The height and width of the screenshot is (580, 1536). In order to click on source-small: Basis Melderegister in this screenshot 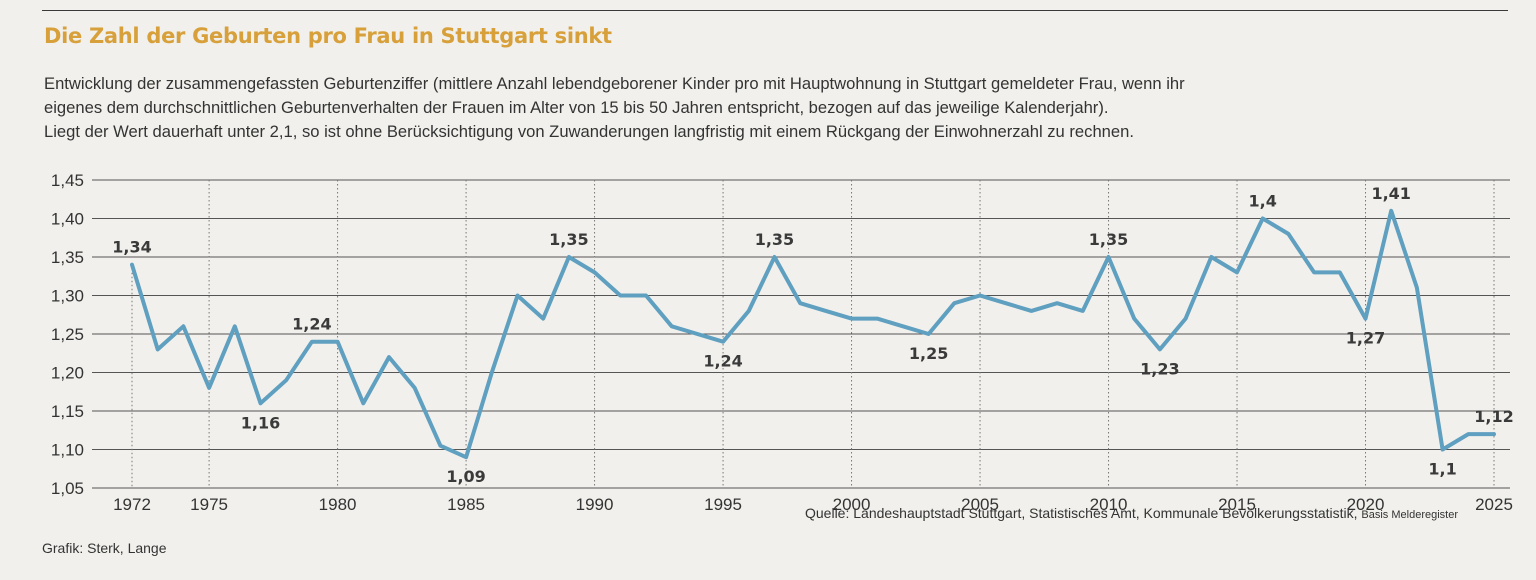, I will do `click(1409, 515)`.